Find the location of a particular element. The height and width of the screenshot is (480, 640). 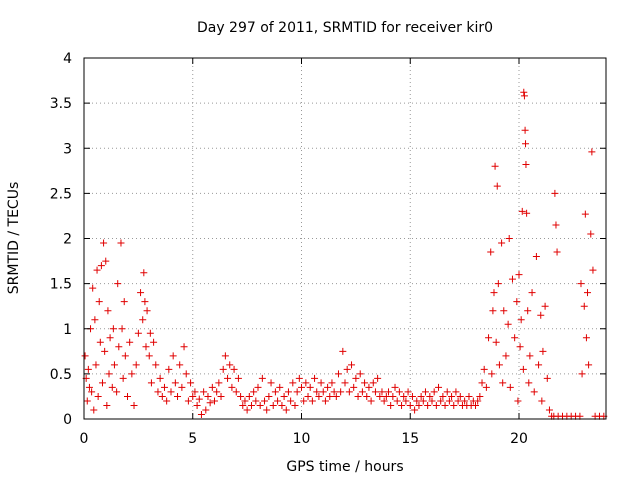

y-tick-label: 1 is located at coordinates (67, 330).